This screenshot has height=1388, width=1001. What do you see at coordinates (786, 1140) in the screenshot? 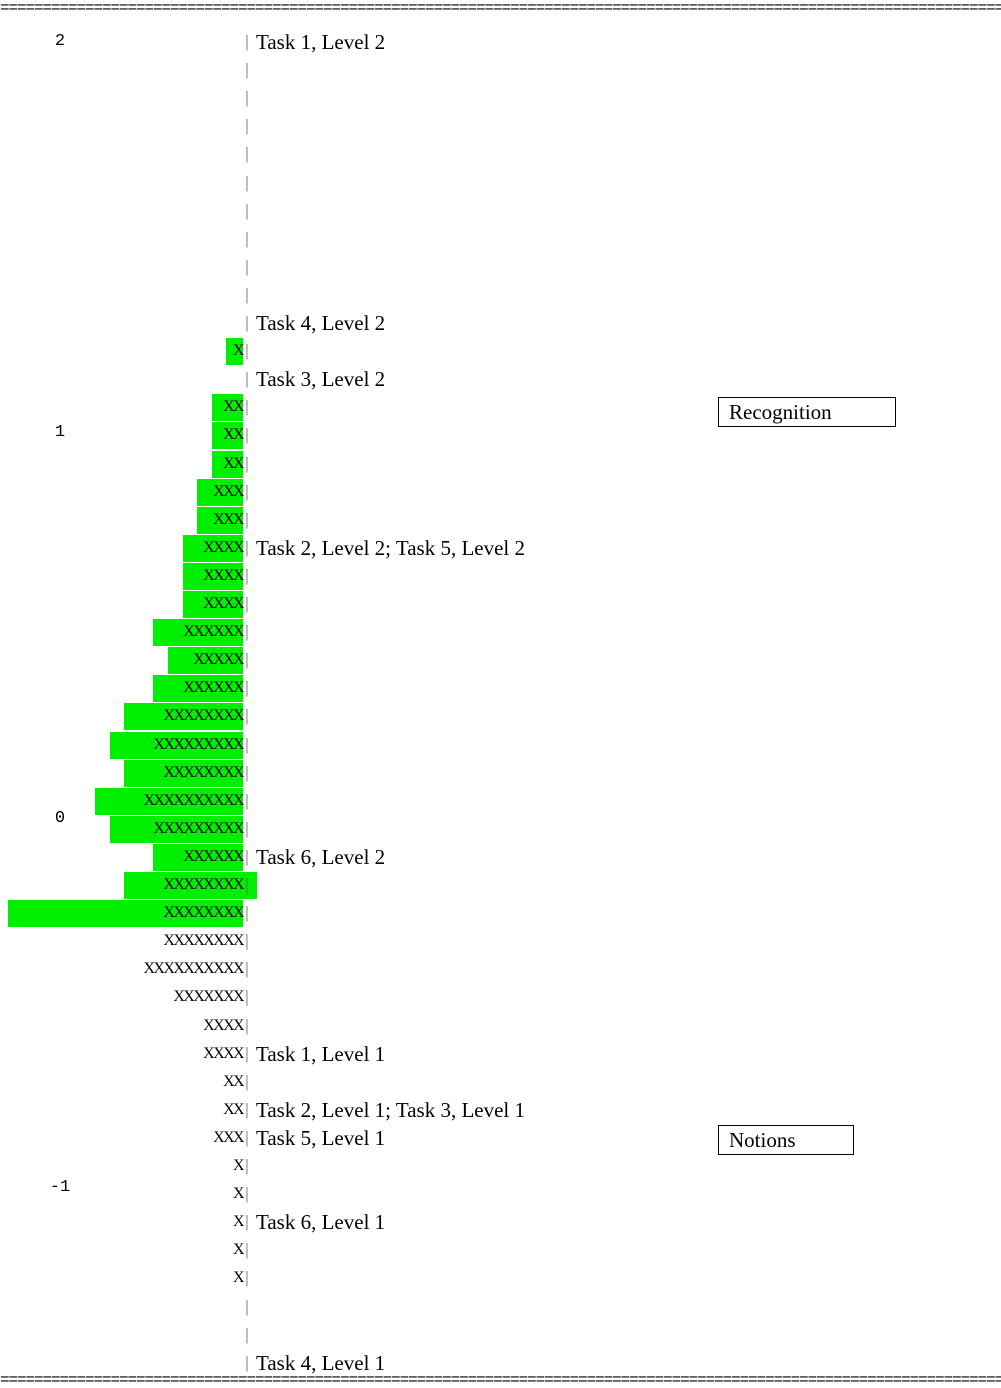
I see `legend-notions: Notions` at bounding box center [786, 1140].